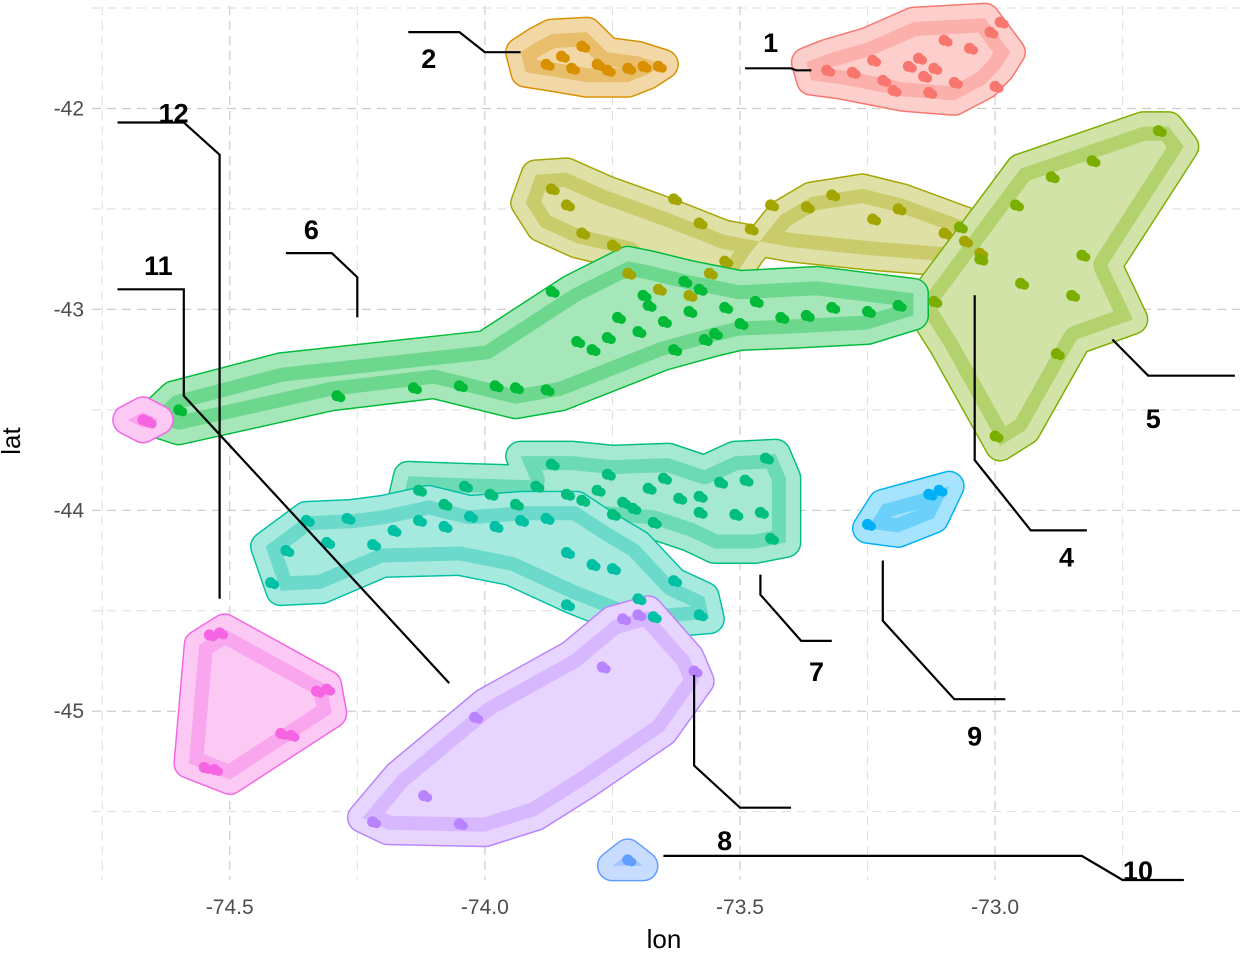 The width and height of the screenshot is (1248, 960). Describe the element at coordinates (612, 907) in the screenshot. I see `x-tick-labels: -74.5 -74.0 -73.5 -73.0` at that location.